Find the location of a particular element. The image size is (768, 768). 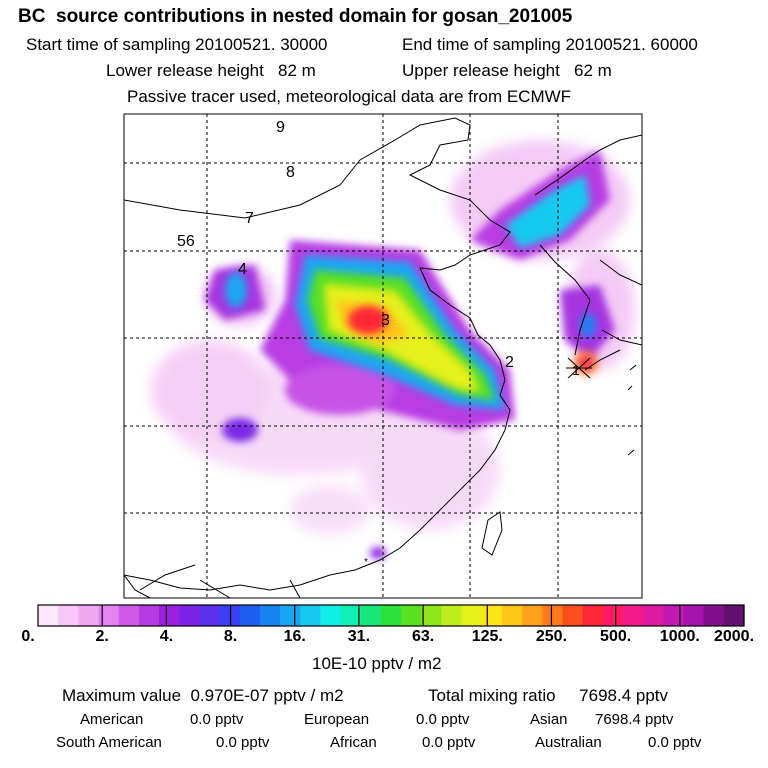

region-south-american-value: 0.0 pptv is located at coordinates (243, 742).